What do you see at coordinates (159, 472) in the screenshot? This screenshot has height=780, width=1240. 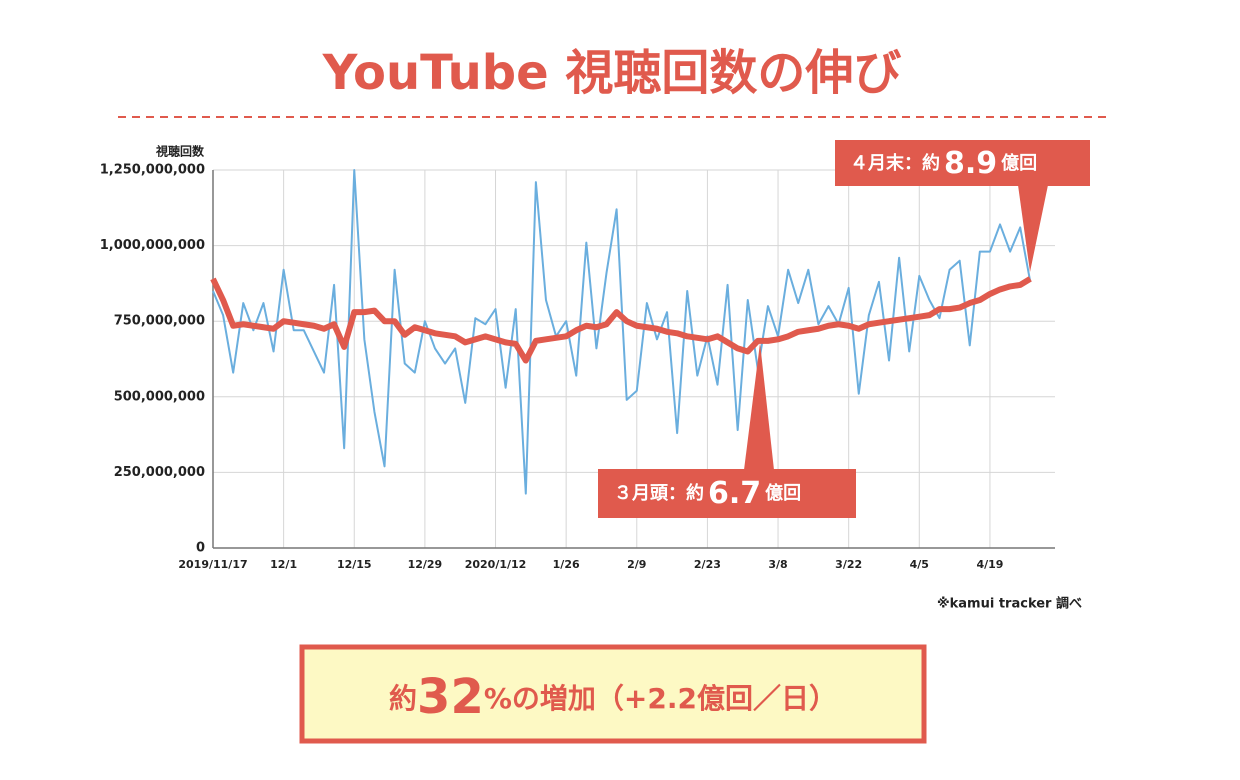 I see `y-tick-label: 250,000,000` at bounding box center [159, 472].